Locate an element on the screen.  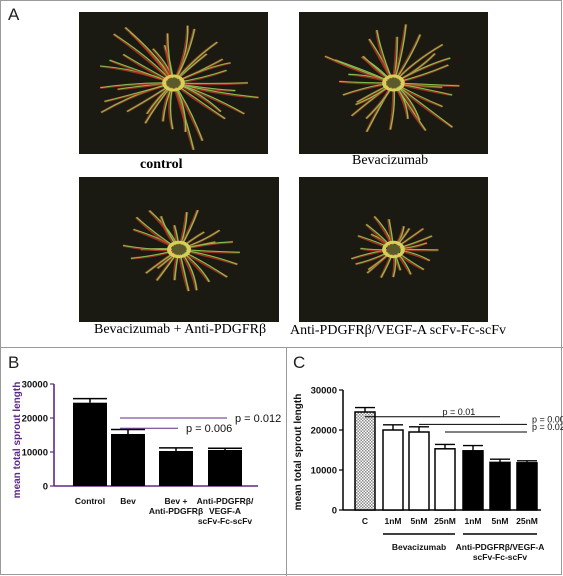
micrograph-bispecific is located at coordinates (393, 249).